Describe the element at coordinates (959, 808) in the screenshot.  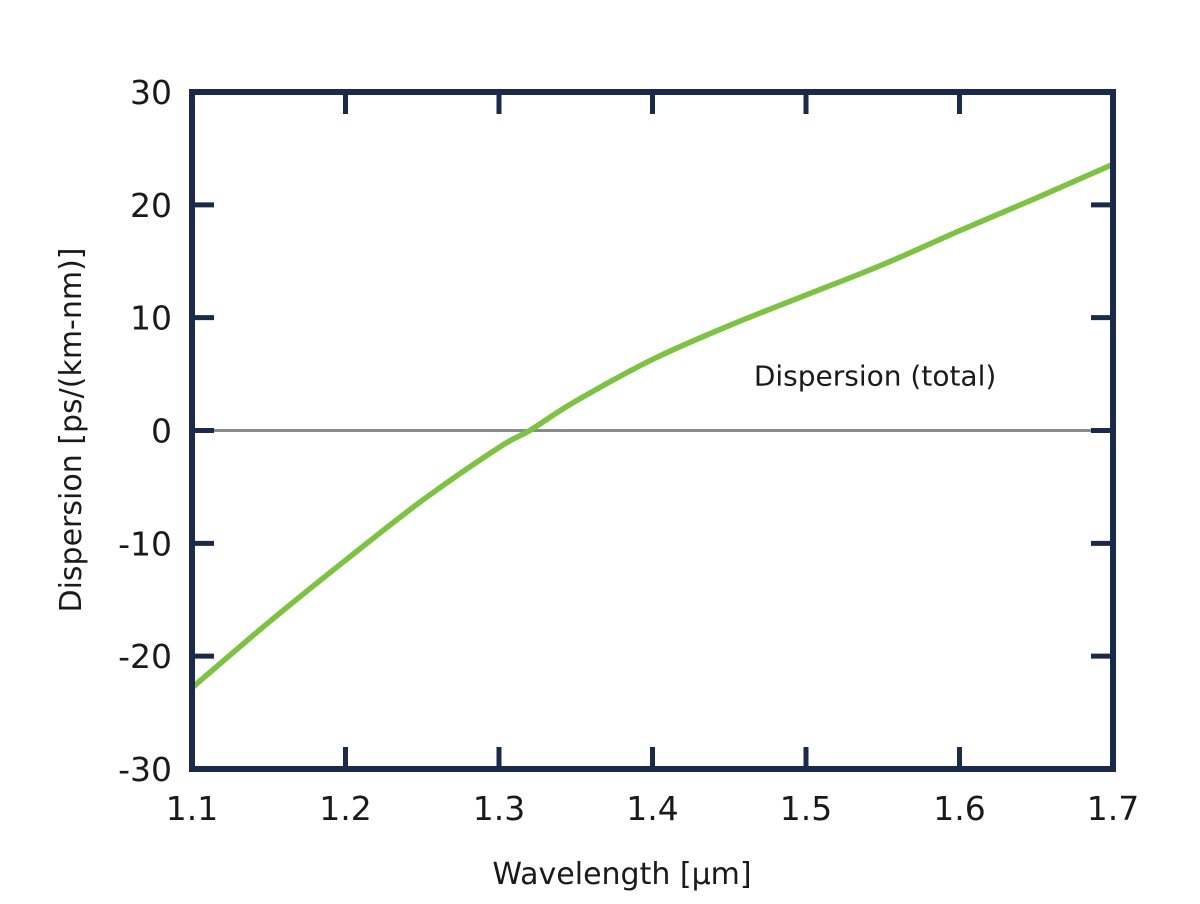
I see `x-tick-label: 1.6` at that location.